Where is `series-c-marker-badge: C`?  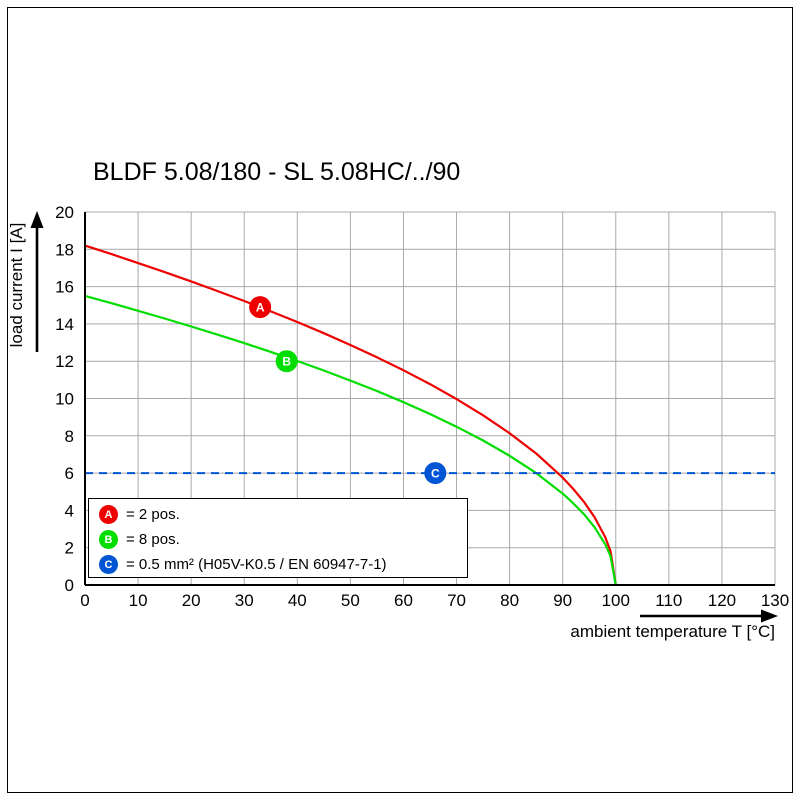
series-c-marker-badge: C is located at coordinates (108, 564).